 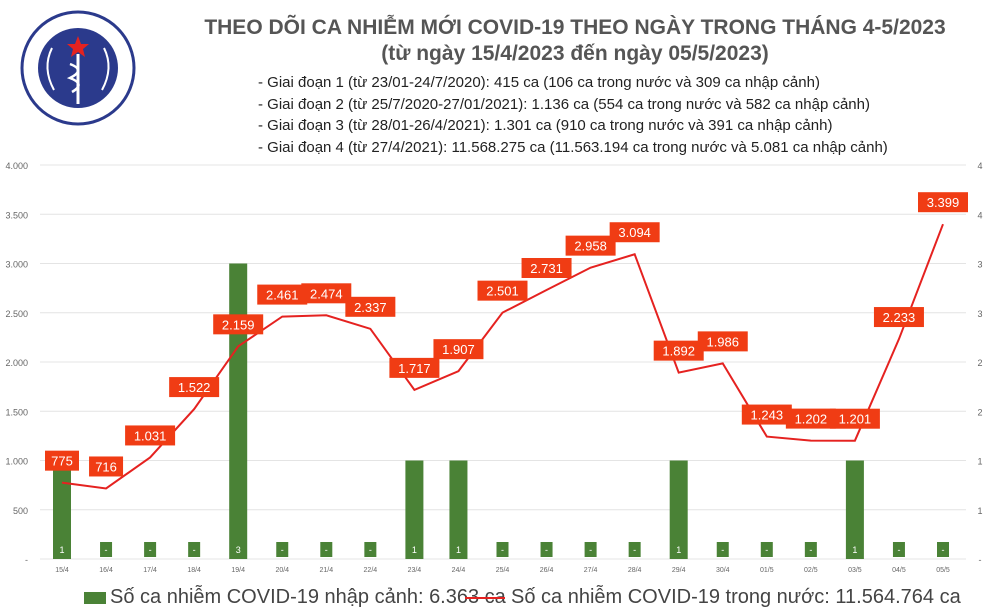 I want to click on left-tick-label: 2.000, so click(x=16, y=363).